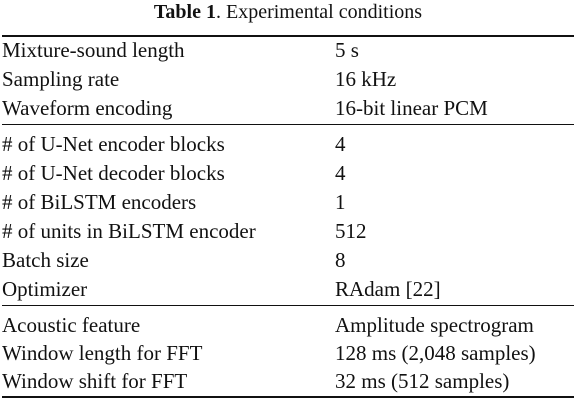 The width and height of the screenshot is (576, 402). What do you see at coordinates (99, 202) in the screenshot?
I see `row-label: # of BiLSTM encoders` at bounding box center [99, 202].